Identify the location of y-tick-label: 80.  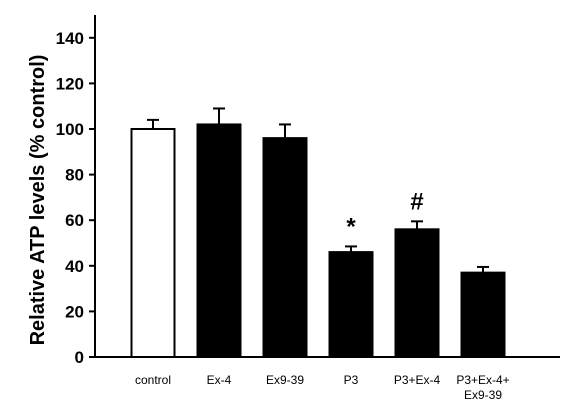
(74, 175).